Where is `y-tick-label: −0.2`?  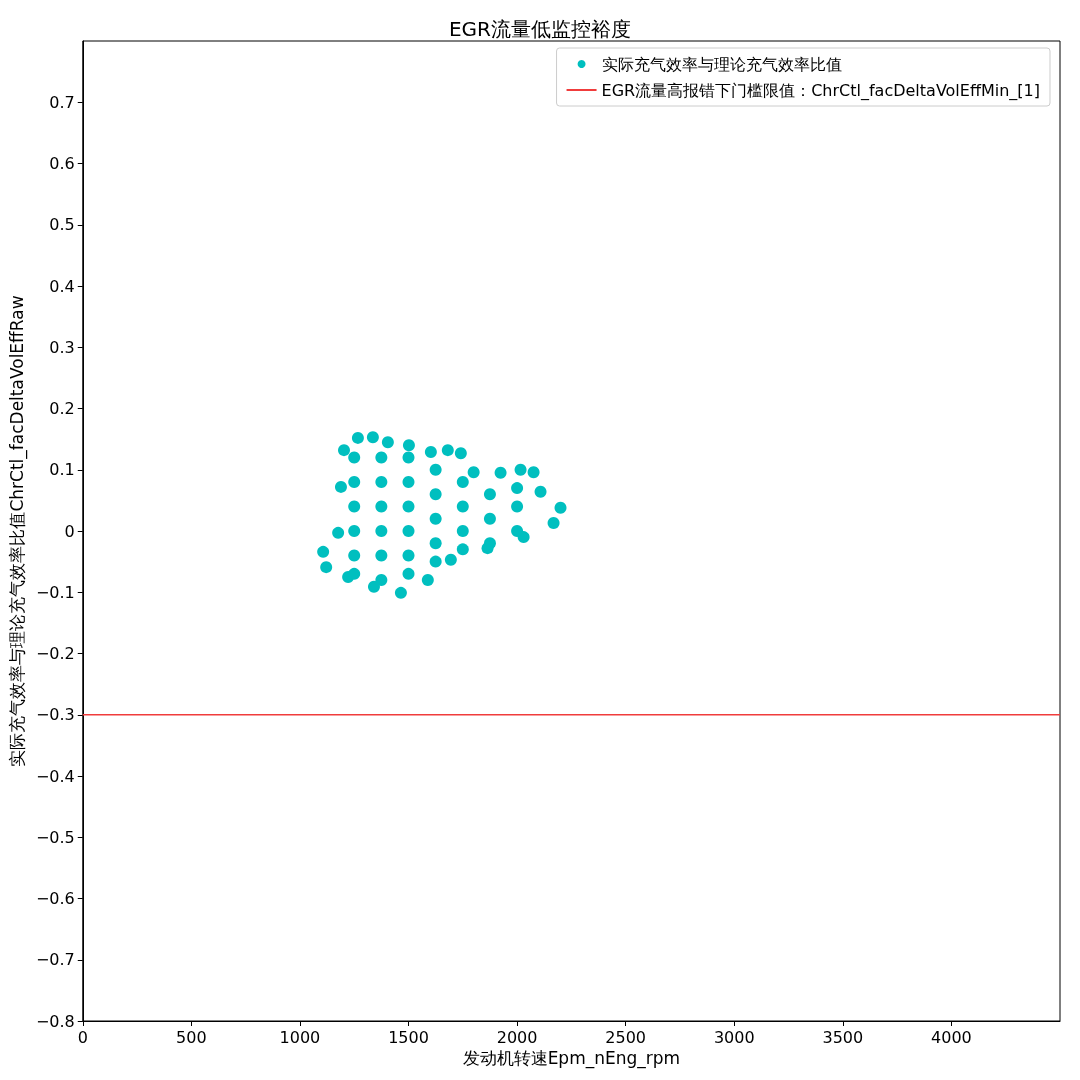
y-tick-label: −0.2 is located at coordinates (55, 653).